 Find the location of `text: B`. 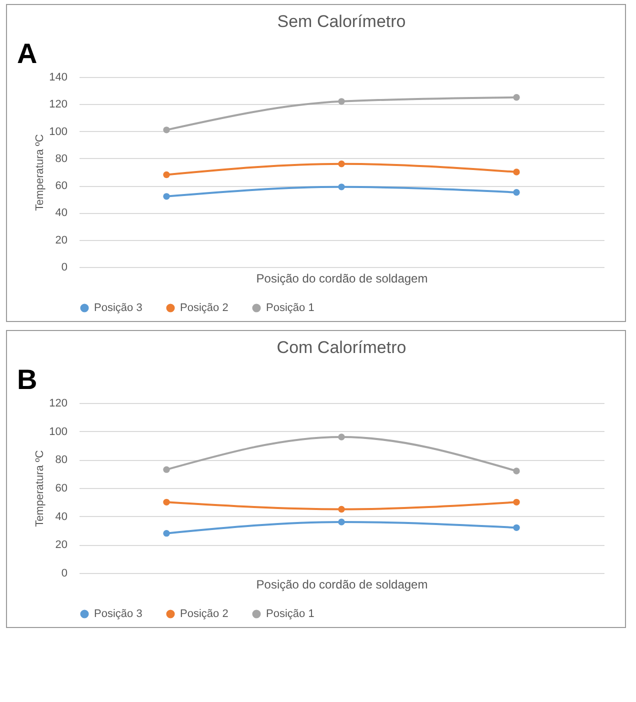

text: B is located at coordinates (27, 379).